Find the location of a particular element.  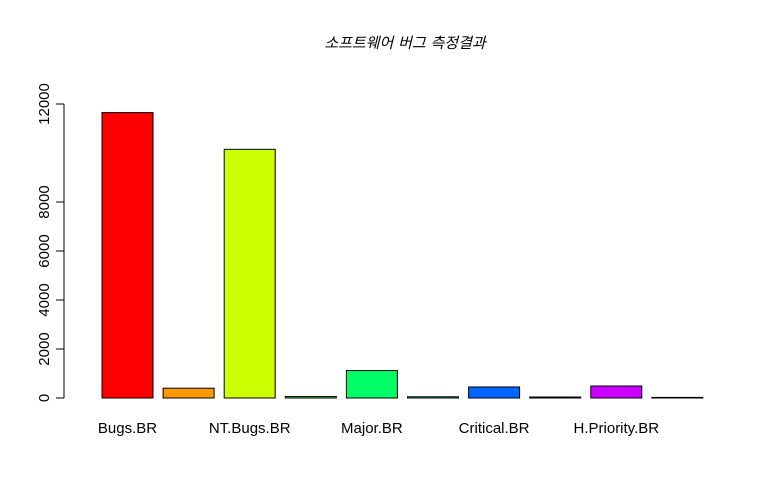

y-tick-label: 2000 is located at coordinates (44, 348).